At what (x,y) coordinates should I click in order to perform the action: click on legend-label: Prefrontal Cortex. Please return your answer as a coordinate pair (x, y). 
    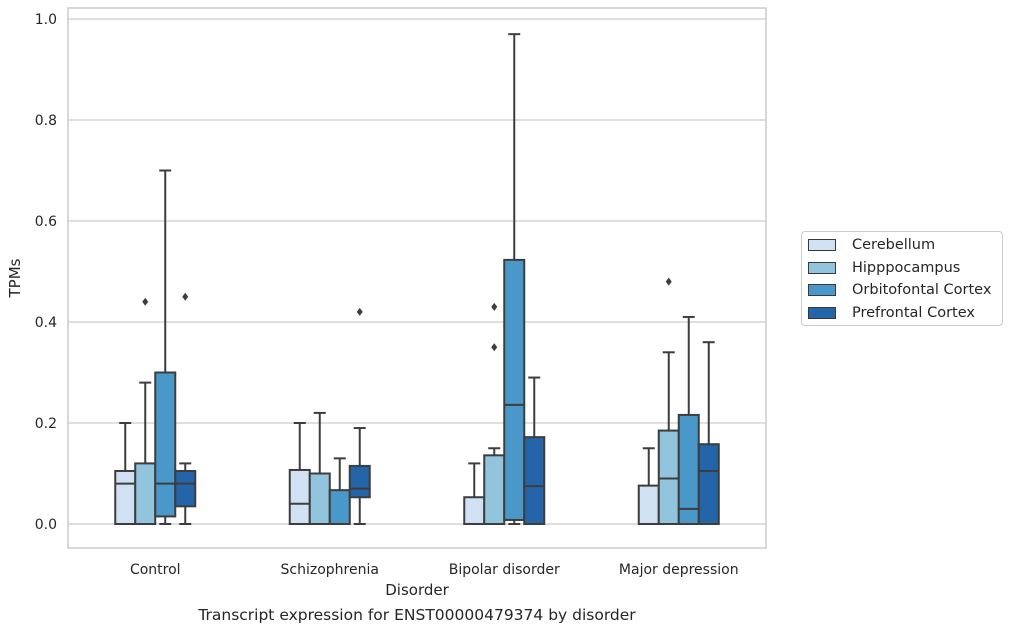
    Looking at the image, I should click on (913, 312).